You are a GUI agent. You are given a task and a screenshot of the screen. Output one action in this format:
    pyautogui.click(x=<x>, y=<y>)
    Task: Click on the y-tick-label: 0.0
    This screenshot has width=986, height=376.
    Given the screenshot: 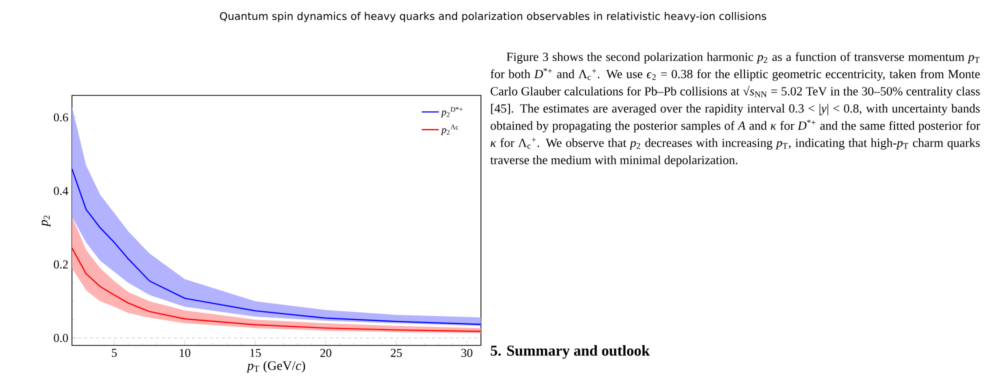 What is the action you would take?
    pyautogui.click(x=61, y=338)
    